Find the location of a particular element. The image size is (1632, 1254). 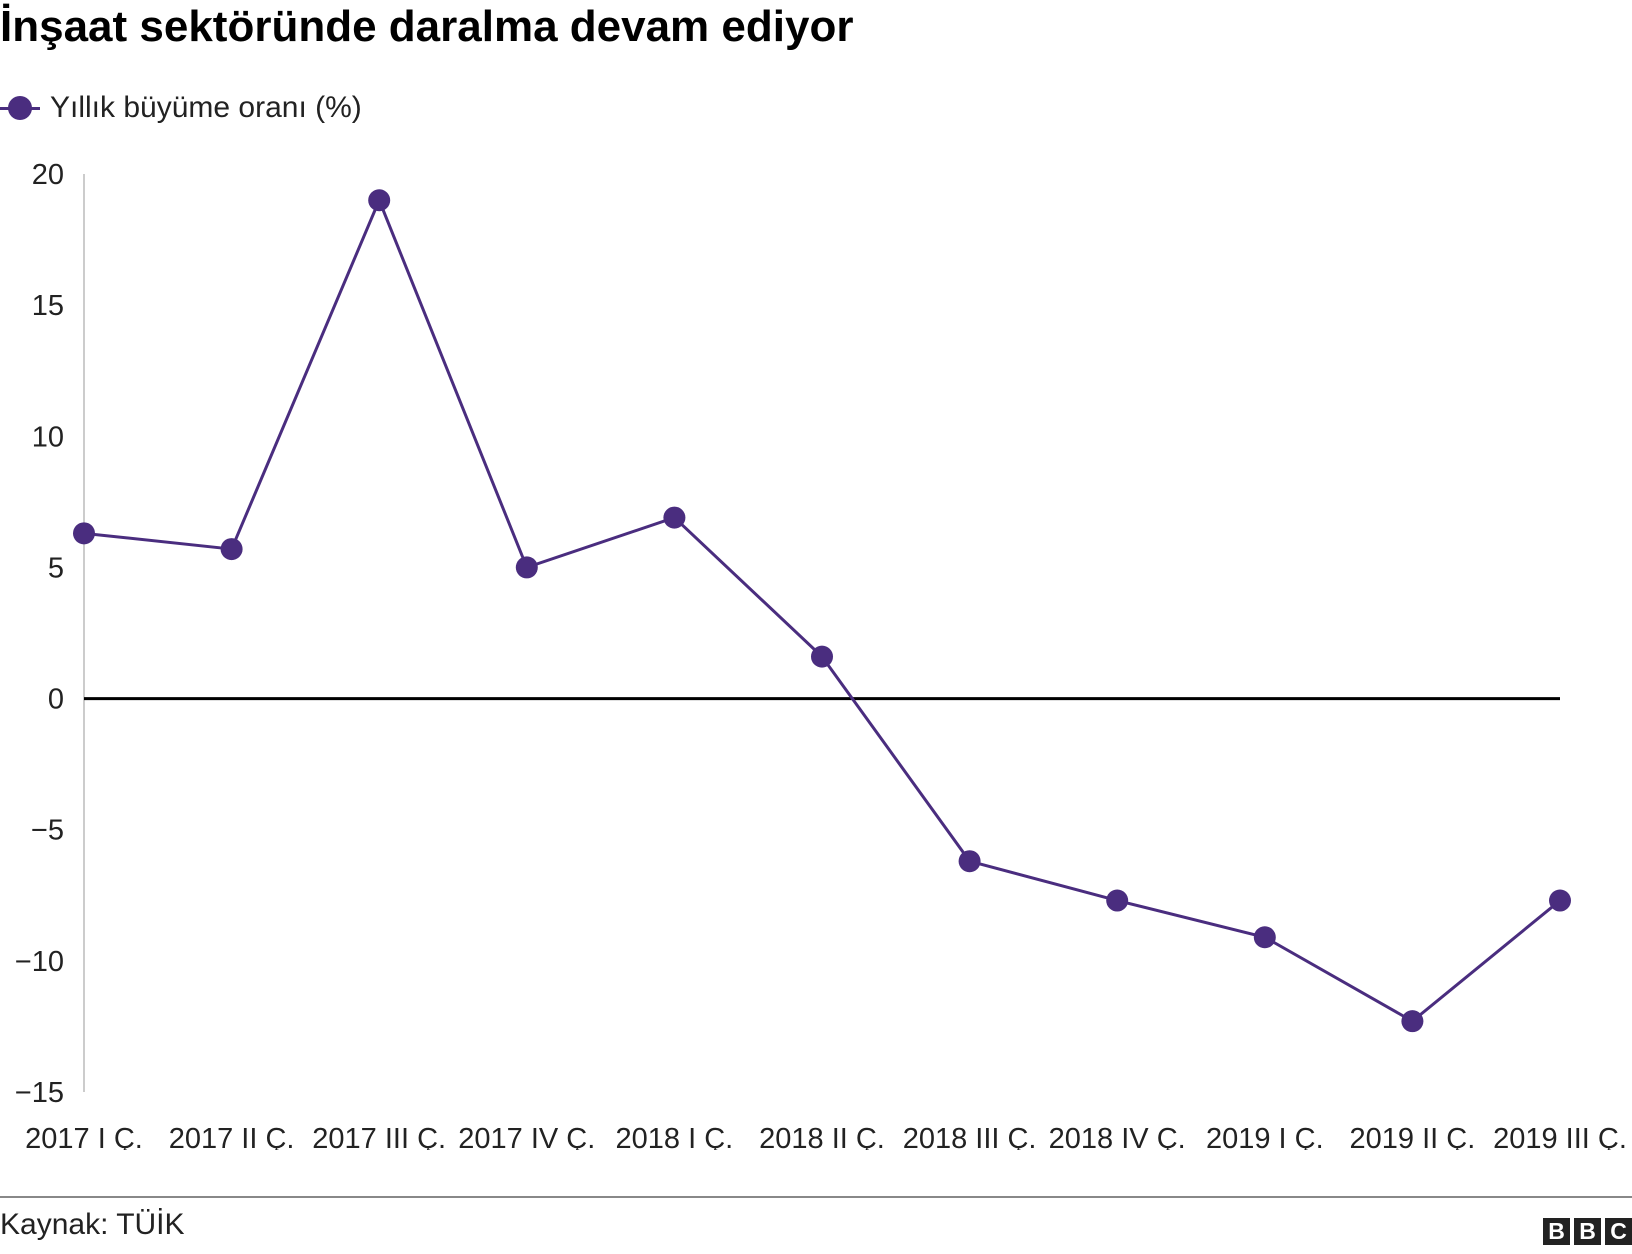

legend-label: Yıllık büyüme oranı (%) is located at coordinates (206, 107).